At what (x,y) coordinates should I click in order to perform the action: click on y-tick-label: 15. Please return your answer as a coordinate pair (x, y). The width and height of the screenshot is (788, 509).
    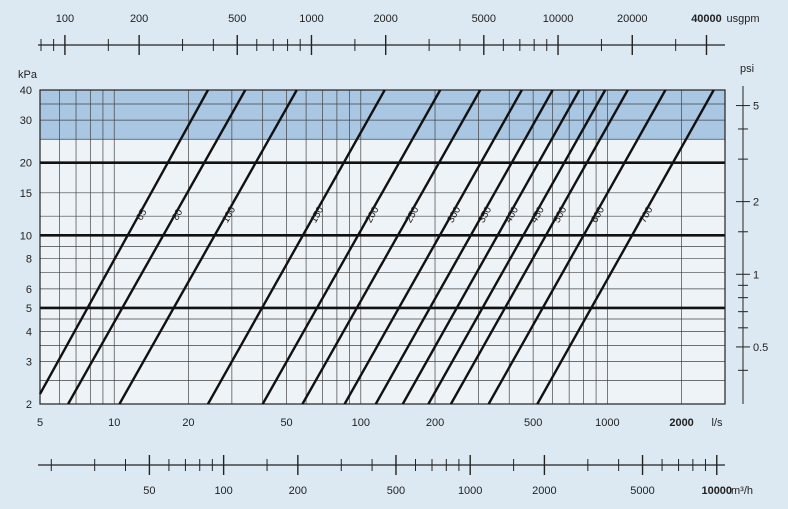
    Looking at the image, I should click on (26, 194).